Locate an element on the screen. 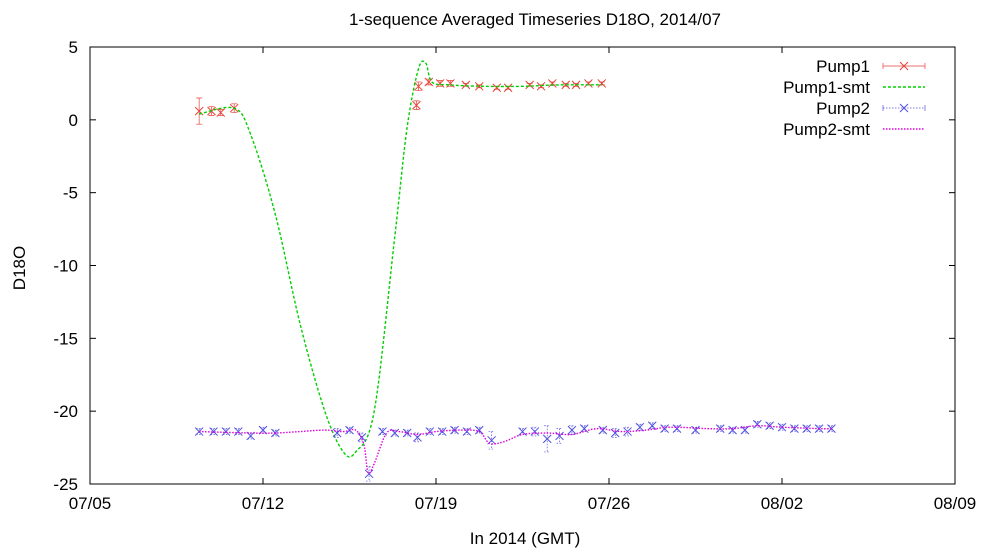  x-tick-label: 07/26 is located at coordinates (609, 503).